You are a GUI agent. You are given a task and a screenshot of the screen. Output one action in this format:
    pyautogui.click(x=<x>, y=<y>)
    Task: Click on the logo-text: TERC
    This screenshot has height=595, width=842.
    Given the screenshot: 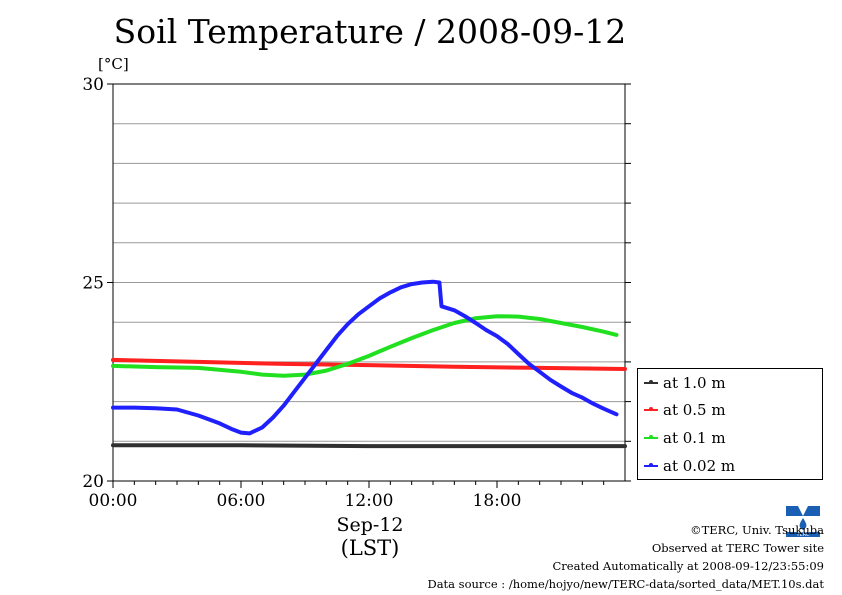 What is the action you would take?
    pyautogui.click(x=803, y=535)
    